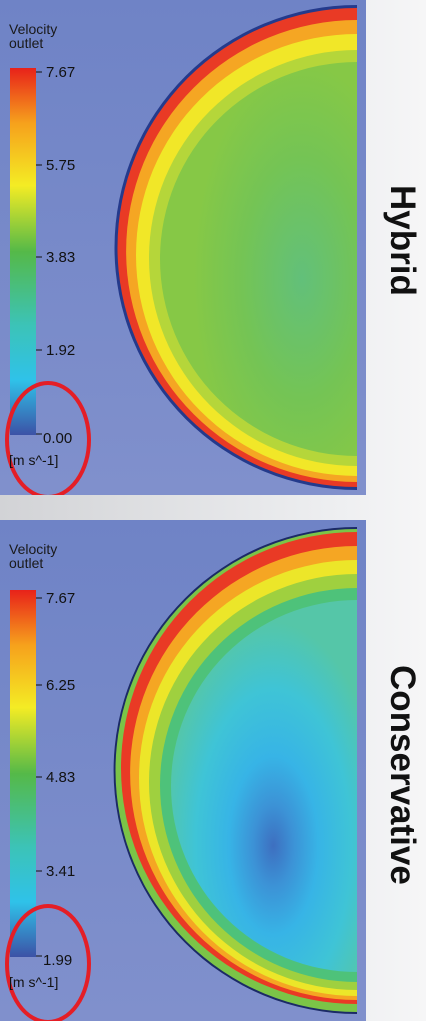  What do you see at coordinates (61, 777) in the screenshot?
I see `conservative-tick-3: 4.83` at bounding box center [61, 777].